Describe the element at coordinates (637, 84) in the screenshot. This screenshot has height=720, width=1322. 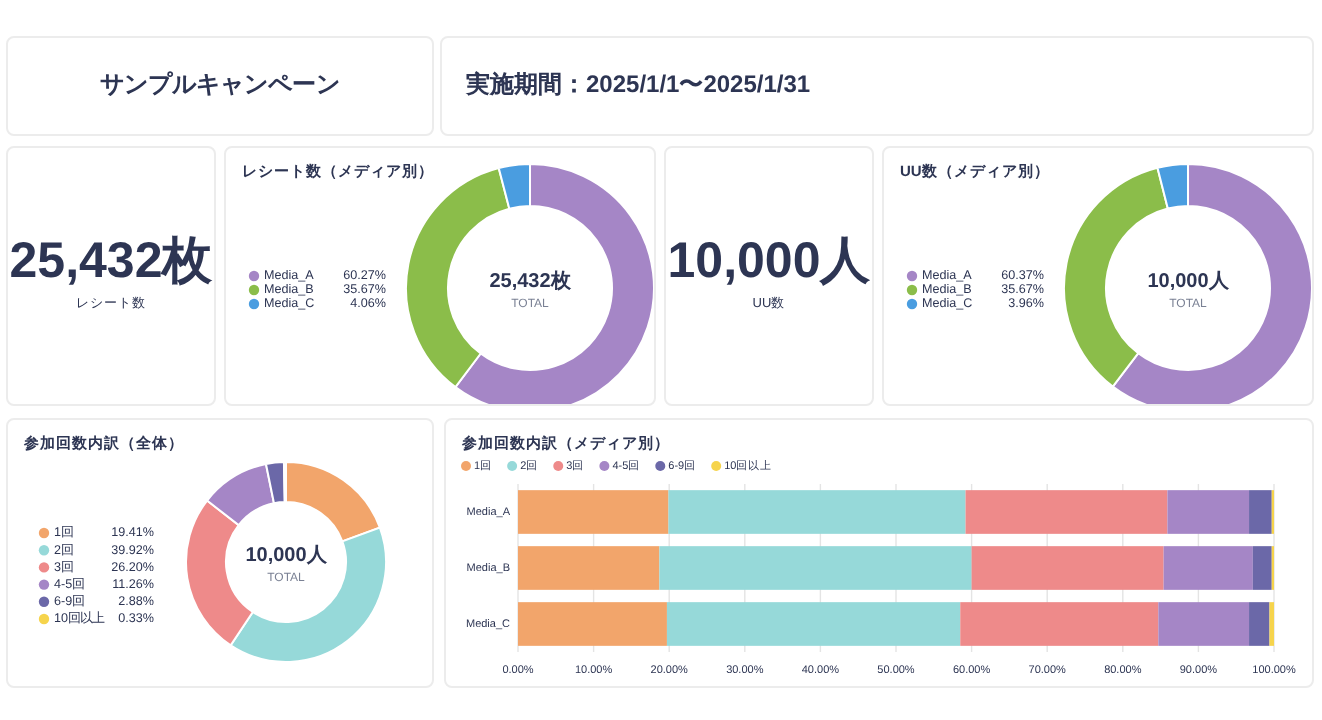
I see `text: 実施期間：2025/1/1〜2025/1/31` at that location.